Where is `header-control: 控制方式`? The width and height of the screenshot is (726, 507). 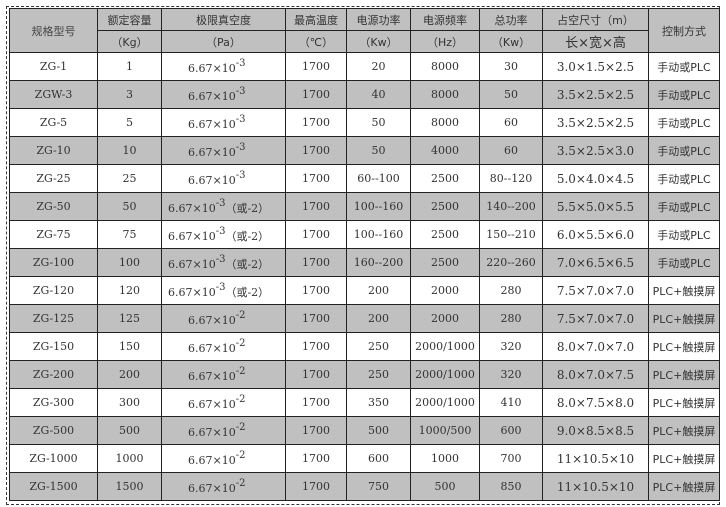 header-control: 控制方式 is located at coordinates (684, 30).